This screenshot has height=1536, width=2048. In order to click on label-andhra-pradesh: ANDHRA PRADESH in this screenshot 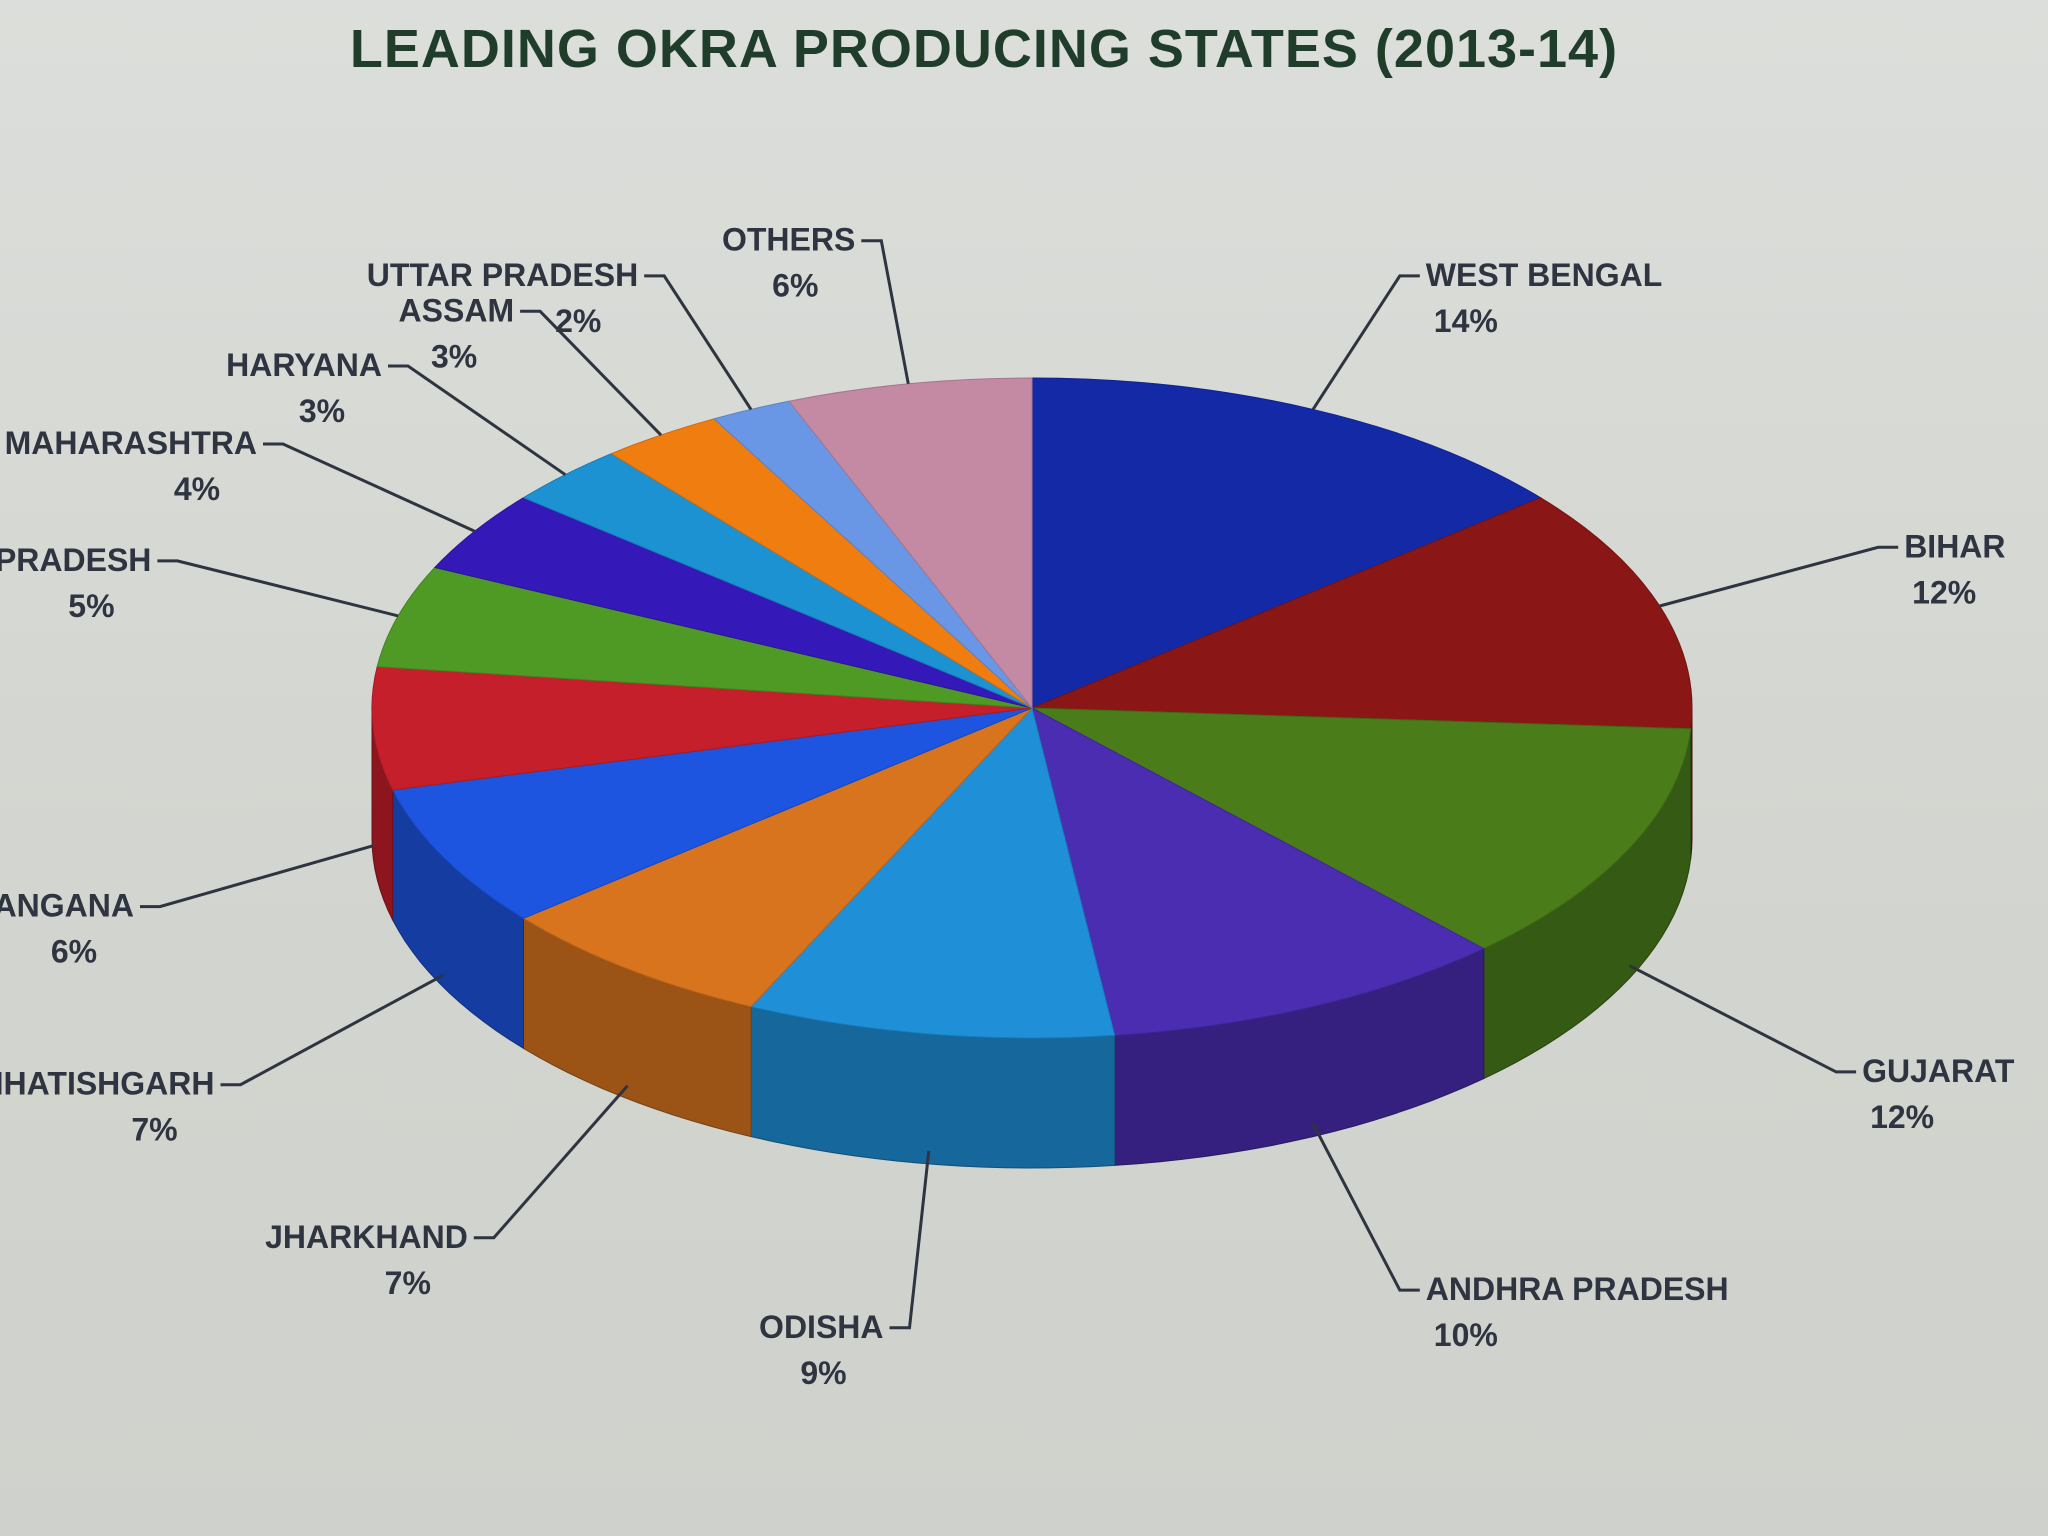, I will do `click(1577, 1289)`.